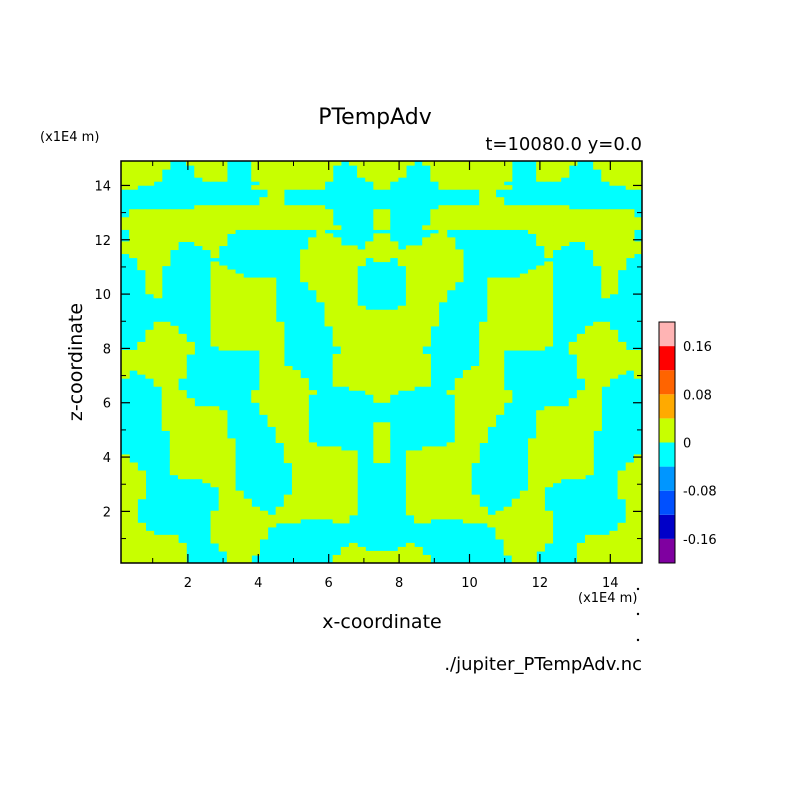 The image size is (804, 804). I want to click on chart-title: PTempAdv, so click(375, 117).